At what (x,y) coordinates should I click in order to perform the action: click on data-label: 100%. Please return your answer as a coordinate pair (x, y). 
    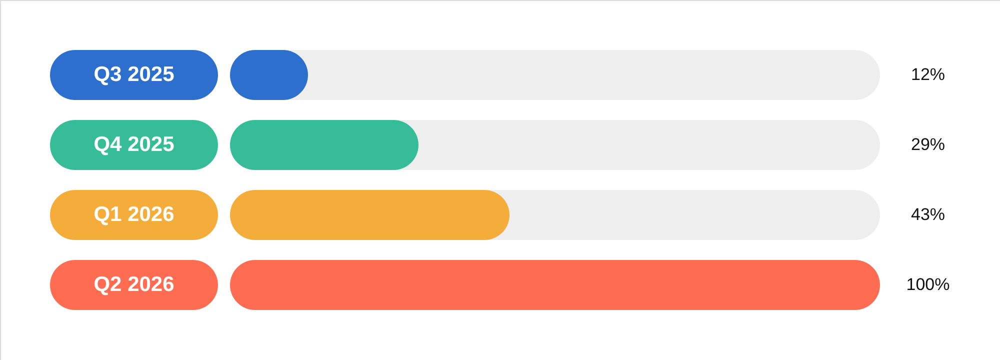
    Looking at the image, I should click on (928, 284).